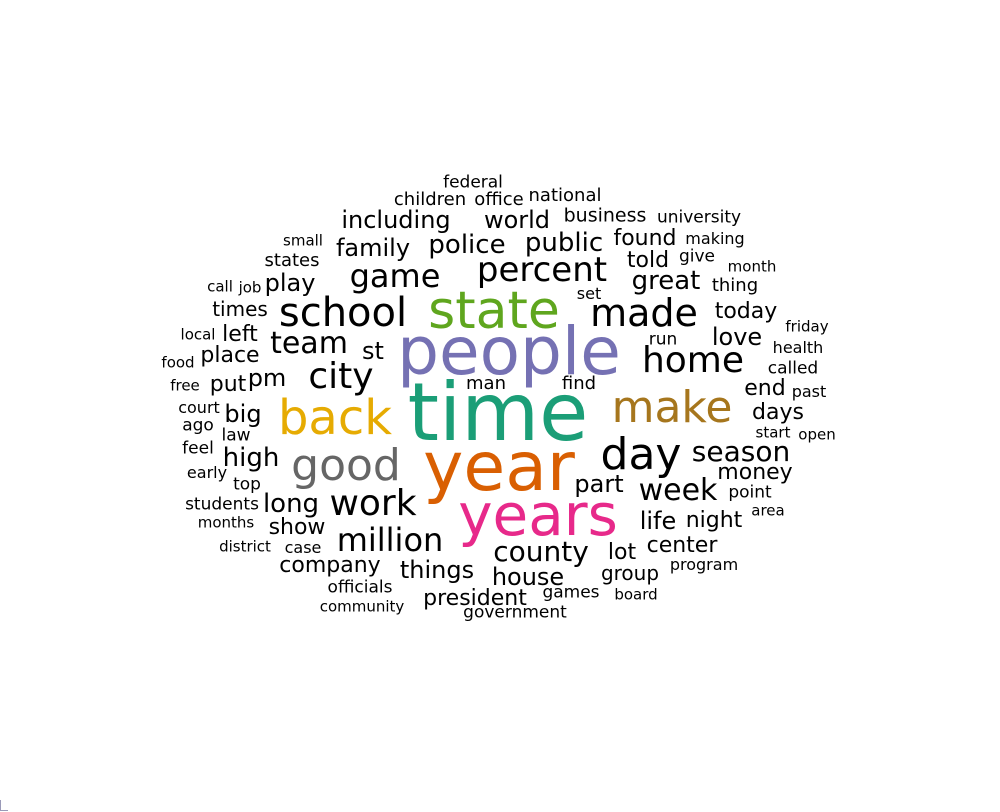 This screenshot has height=812, width=1000. Describe the element at coordinates (605, 215) in the screenshot. I see `word-business: business` at that location.